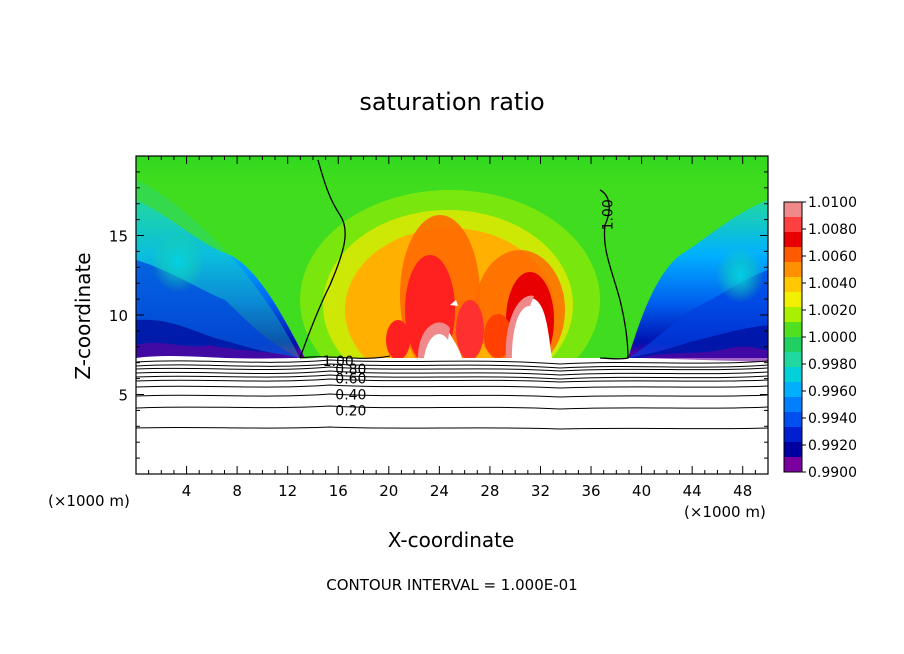 This screenshot has height=654, width=904. What do you see at coordinates (832, 338) in the screenshot?
I see `colorbar-label: 1.0000` at bounding box center [832, 338].